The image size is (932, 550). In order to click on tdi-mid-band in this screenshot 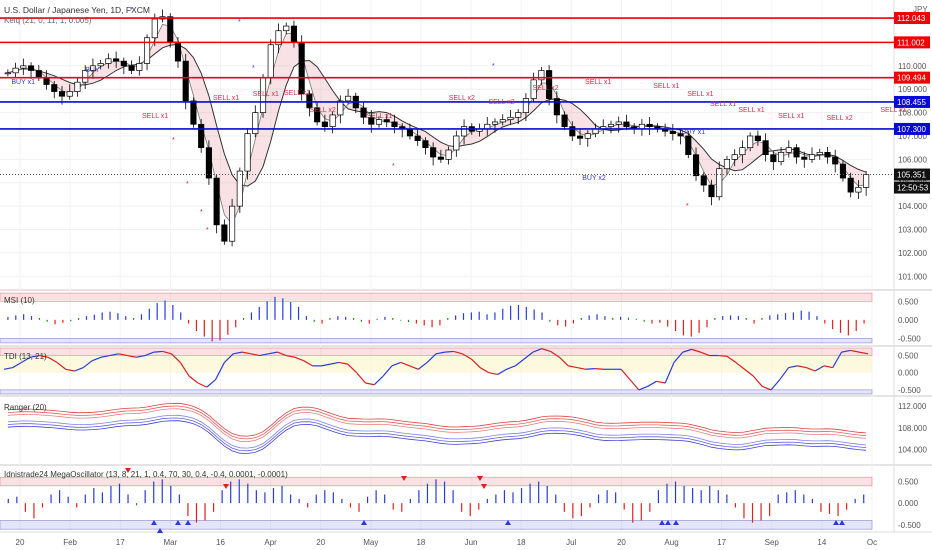, I will do `click(436, 364)`.